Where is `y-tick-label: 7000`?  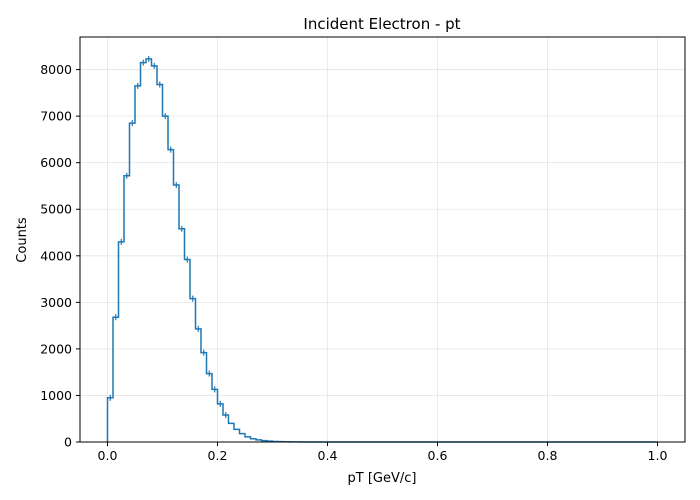
y-tick-label: 7000 is located at coordinates (56, 116).